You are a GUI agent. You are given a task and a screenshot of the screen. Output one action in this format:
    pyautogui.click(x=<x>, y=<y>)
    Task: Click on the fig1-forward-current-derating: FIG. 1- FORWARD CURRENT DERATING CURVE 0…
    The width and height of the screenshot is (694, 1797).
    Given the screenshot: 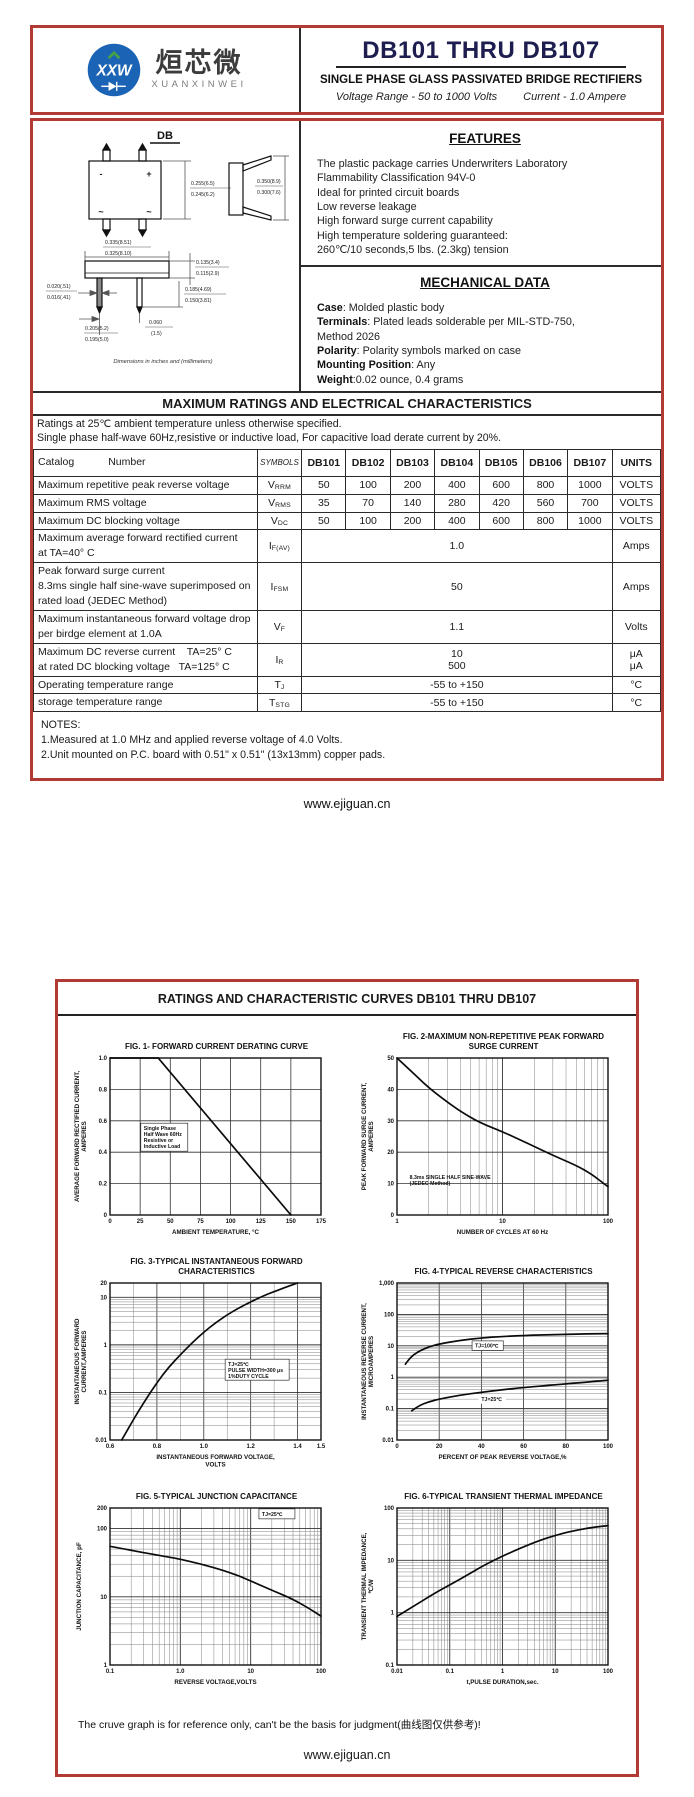 What is the action you would take?
    pyautogui.click(x=201, y=1140)
    